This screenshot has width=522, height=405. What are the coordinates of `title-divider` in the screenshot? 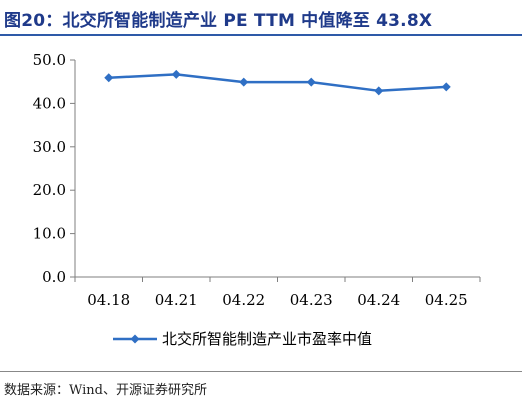 It's located at (261, 35).